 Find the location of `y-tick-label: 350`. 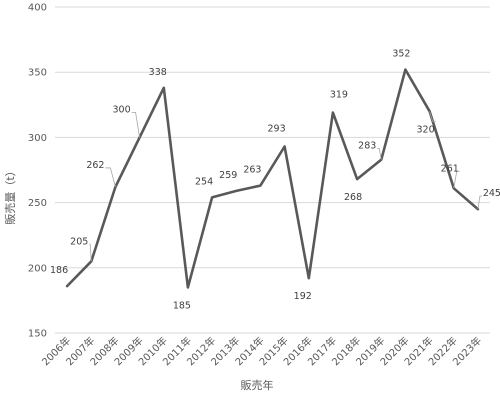

y-tick-label: 350 is located at coordinates (37, 73).